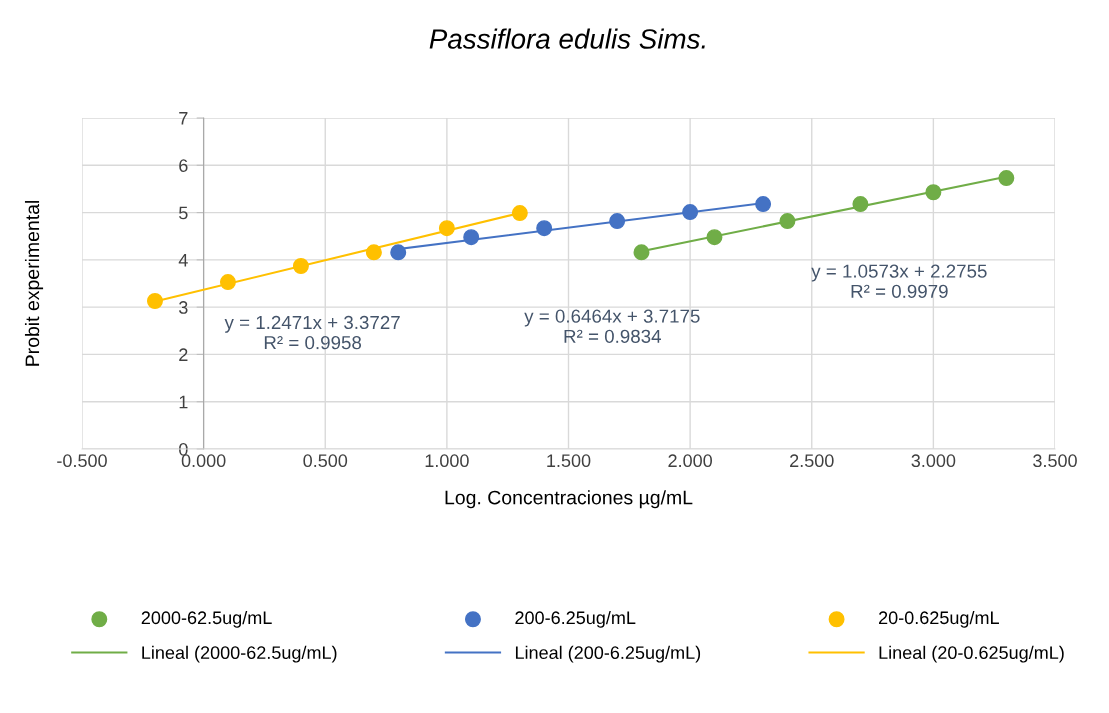 This screenshot has width=1109, height=713. What do you see at coordinates (612, 326) in the screenshot?
I see `annotation: y = 0.6464x + 3.7175 R² = 0.9834` at bounding box center [612, 326].